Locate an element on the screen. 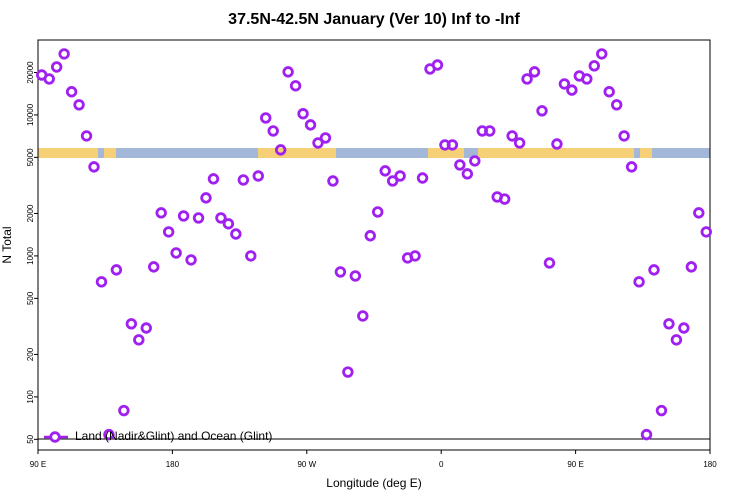 This screenshot has width=750, height=500. y-tick-label: 2000 is located at coordinates (30, 213).